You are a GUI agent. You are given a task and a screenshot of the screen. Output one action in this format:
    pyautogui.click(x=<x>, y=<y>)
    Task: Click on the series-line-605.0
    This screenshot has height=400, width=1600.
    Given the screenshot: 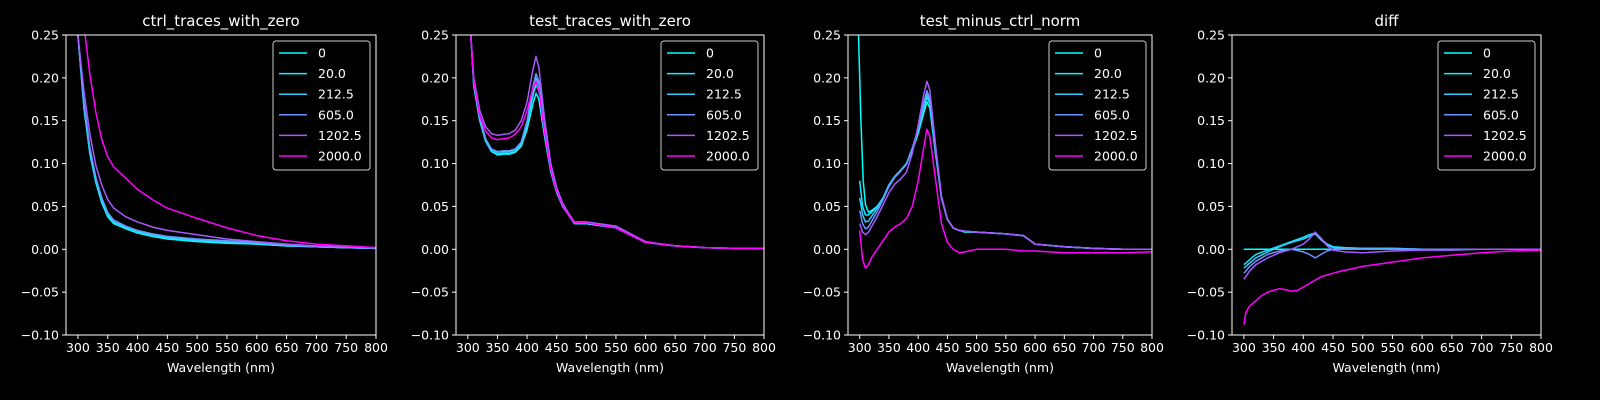 What is the action you would take?
    pyautogui.click(x=1392, y=261)
    